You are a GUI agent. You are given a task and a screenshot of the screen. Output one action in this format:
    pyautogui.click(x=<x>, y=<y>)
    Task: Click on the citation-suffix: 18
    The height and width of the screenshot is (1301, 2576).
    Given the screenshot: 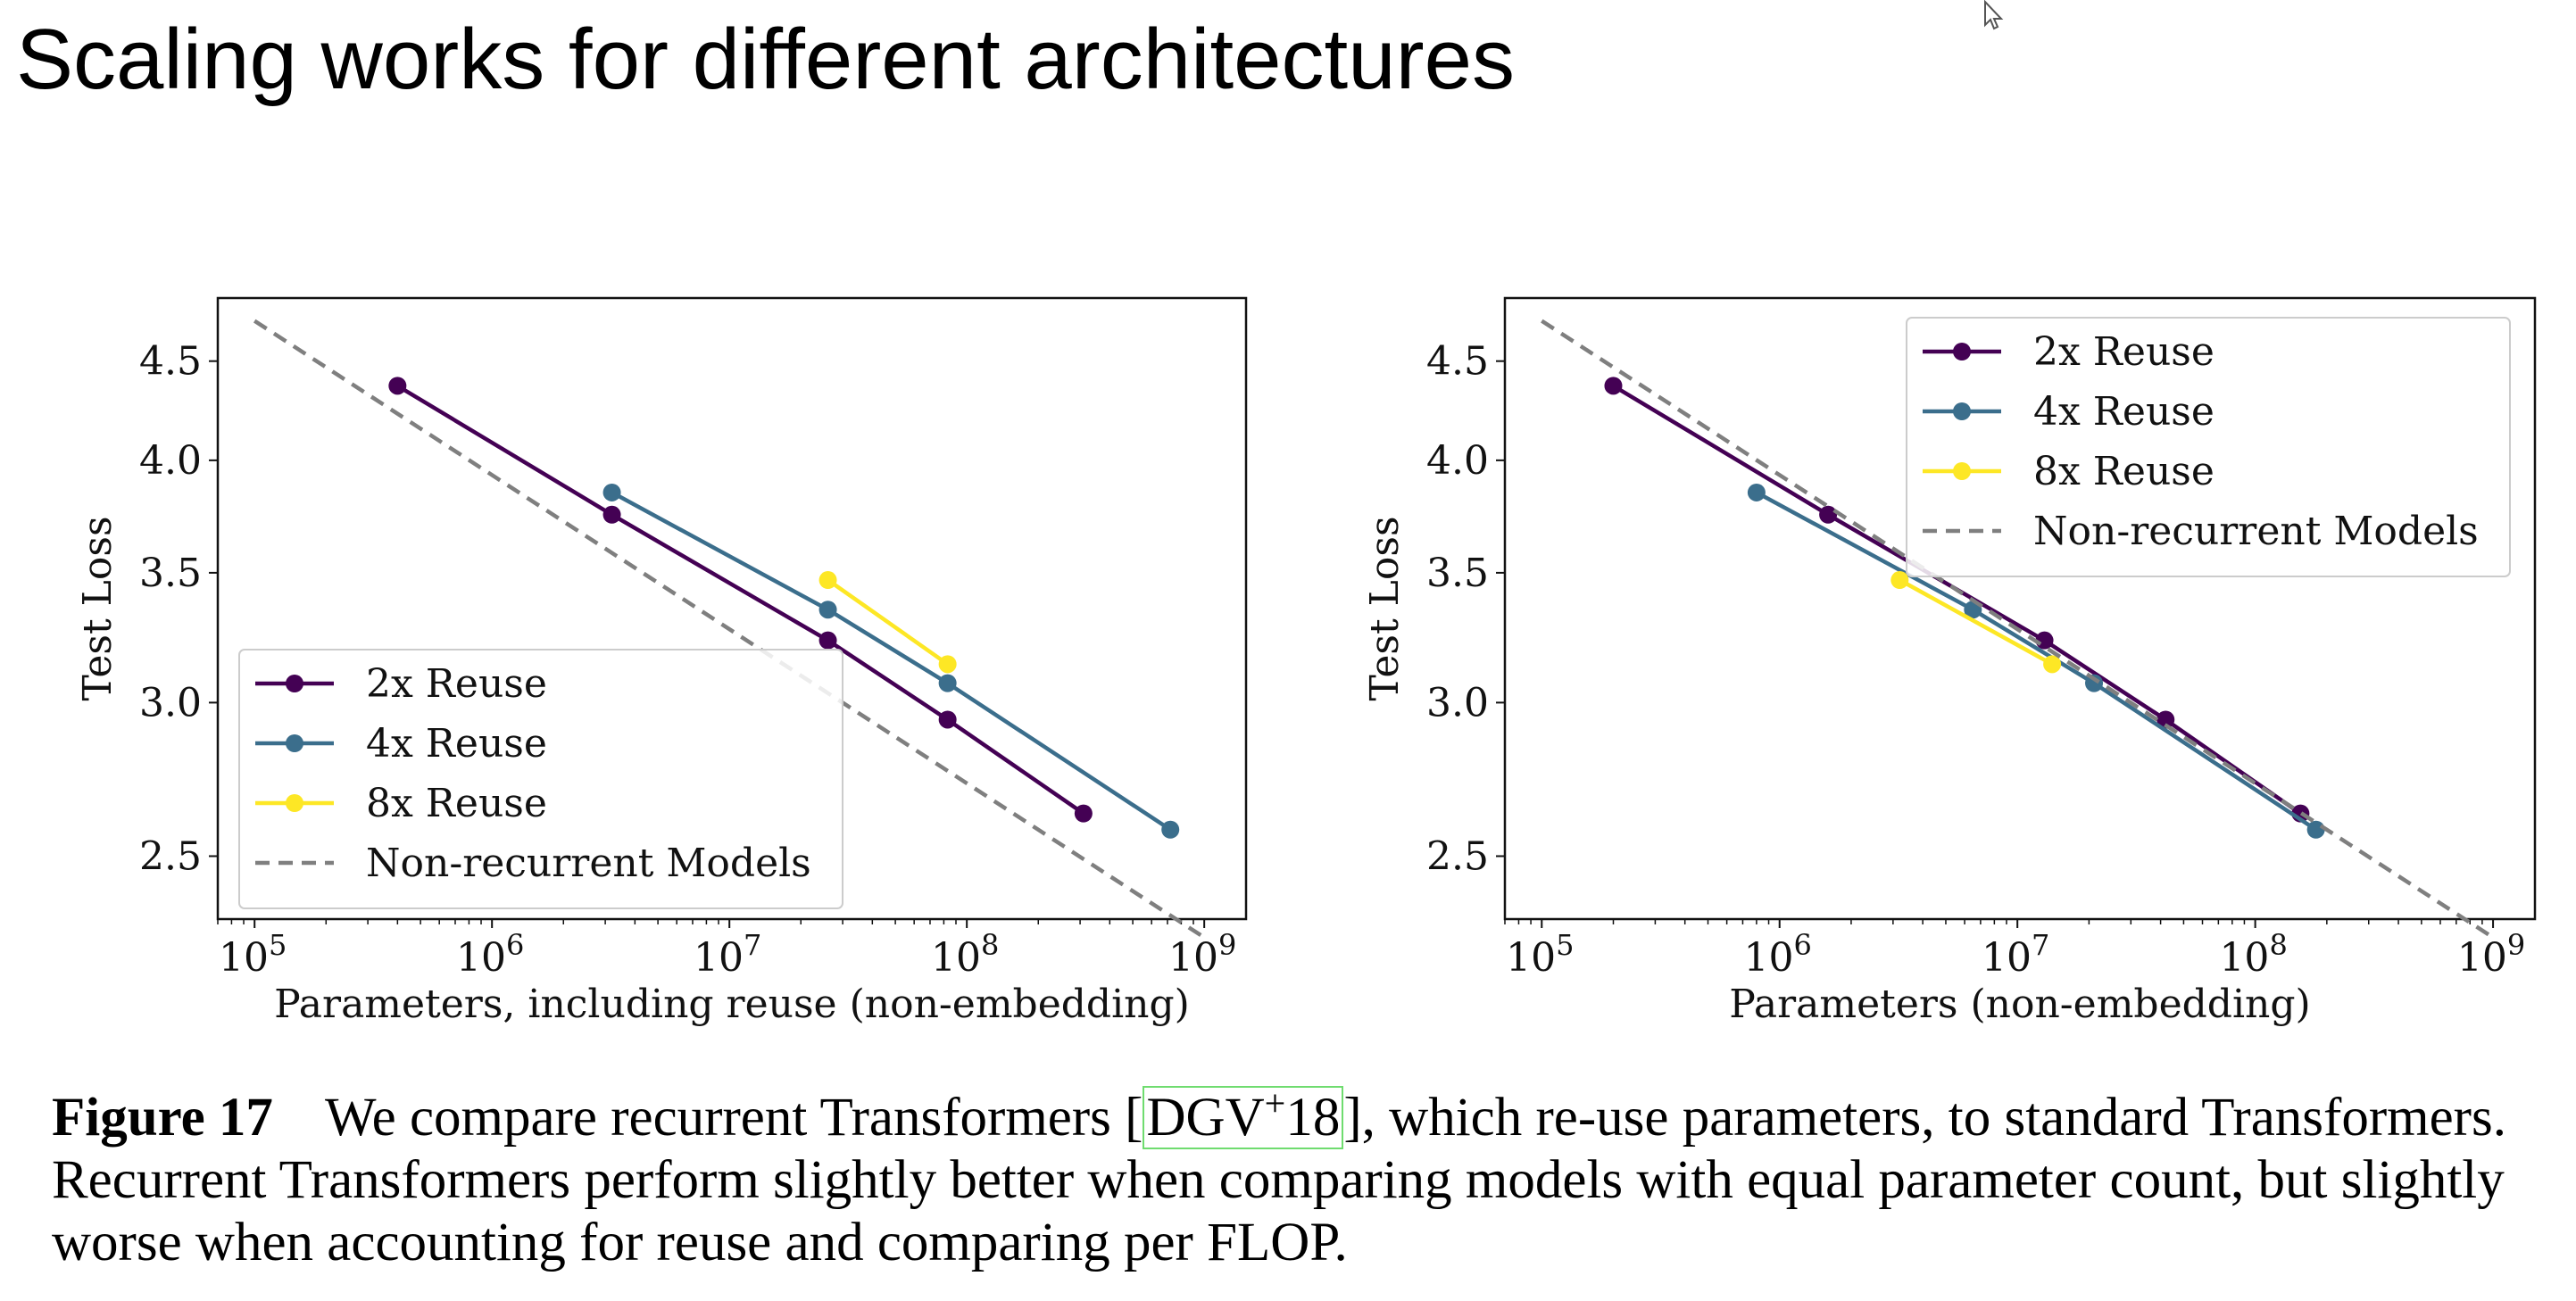 What is the action you would take?
    pyautogui.click(x=1313, y=1118)
    